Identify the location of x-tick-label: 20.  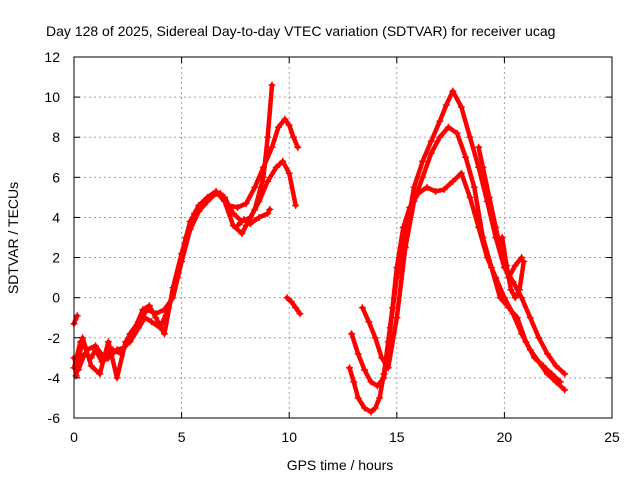
(505, 437).